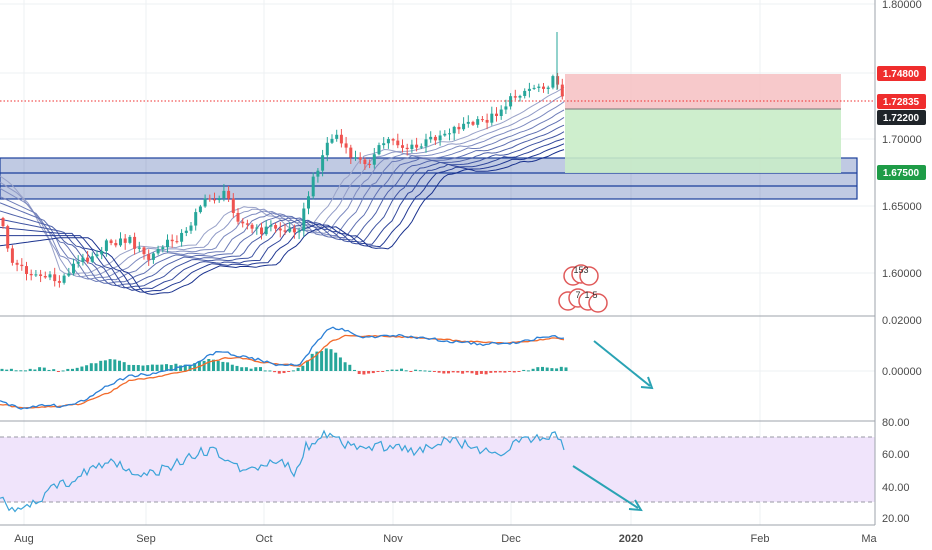  I want to click on event-markers: 153 7 1 5, so click(583, 288).